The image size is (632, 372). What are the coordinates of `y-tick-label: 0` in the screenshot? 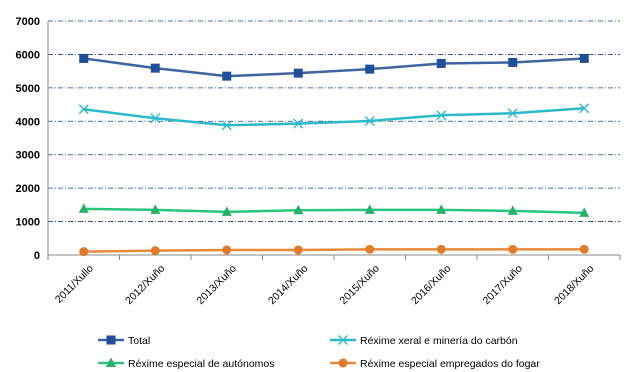 It's located at (37, 256).